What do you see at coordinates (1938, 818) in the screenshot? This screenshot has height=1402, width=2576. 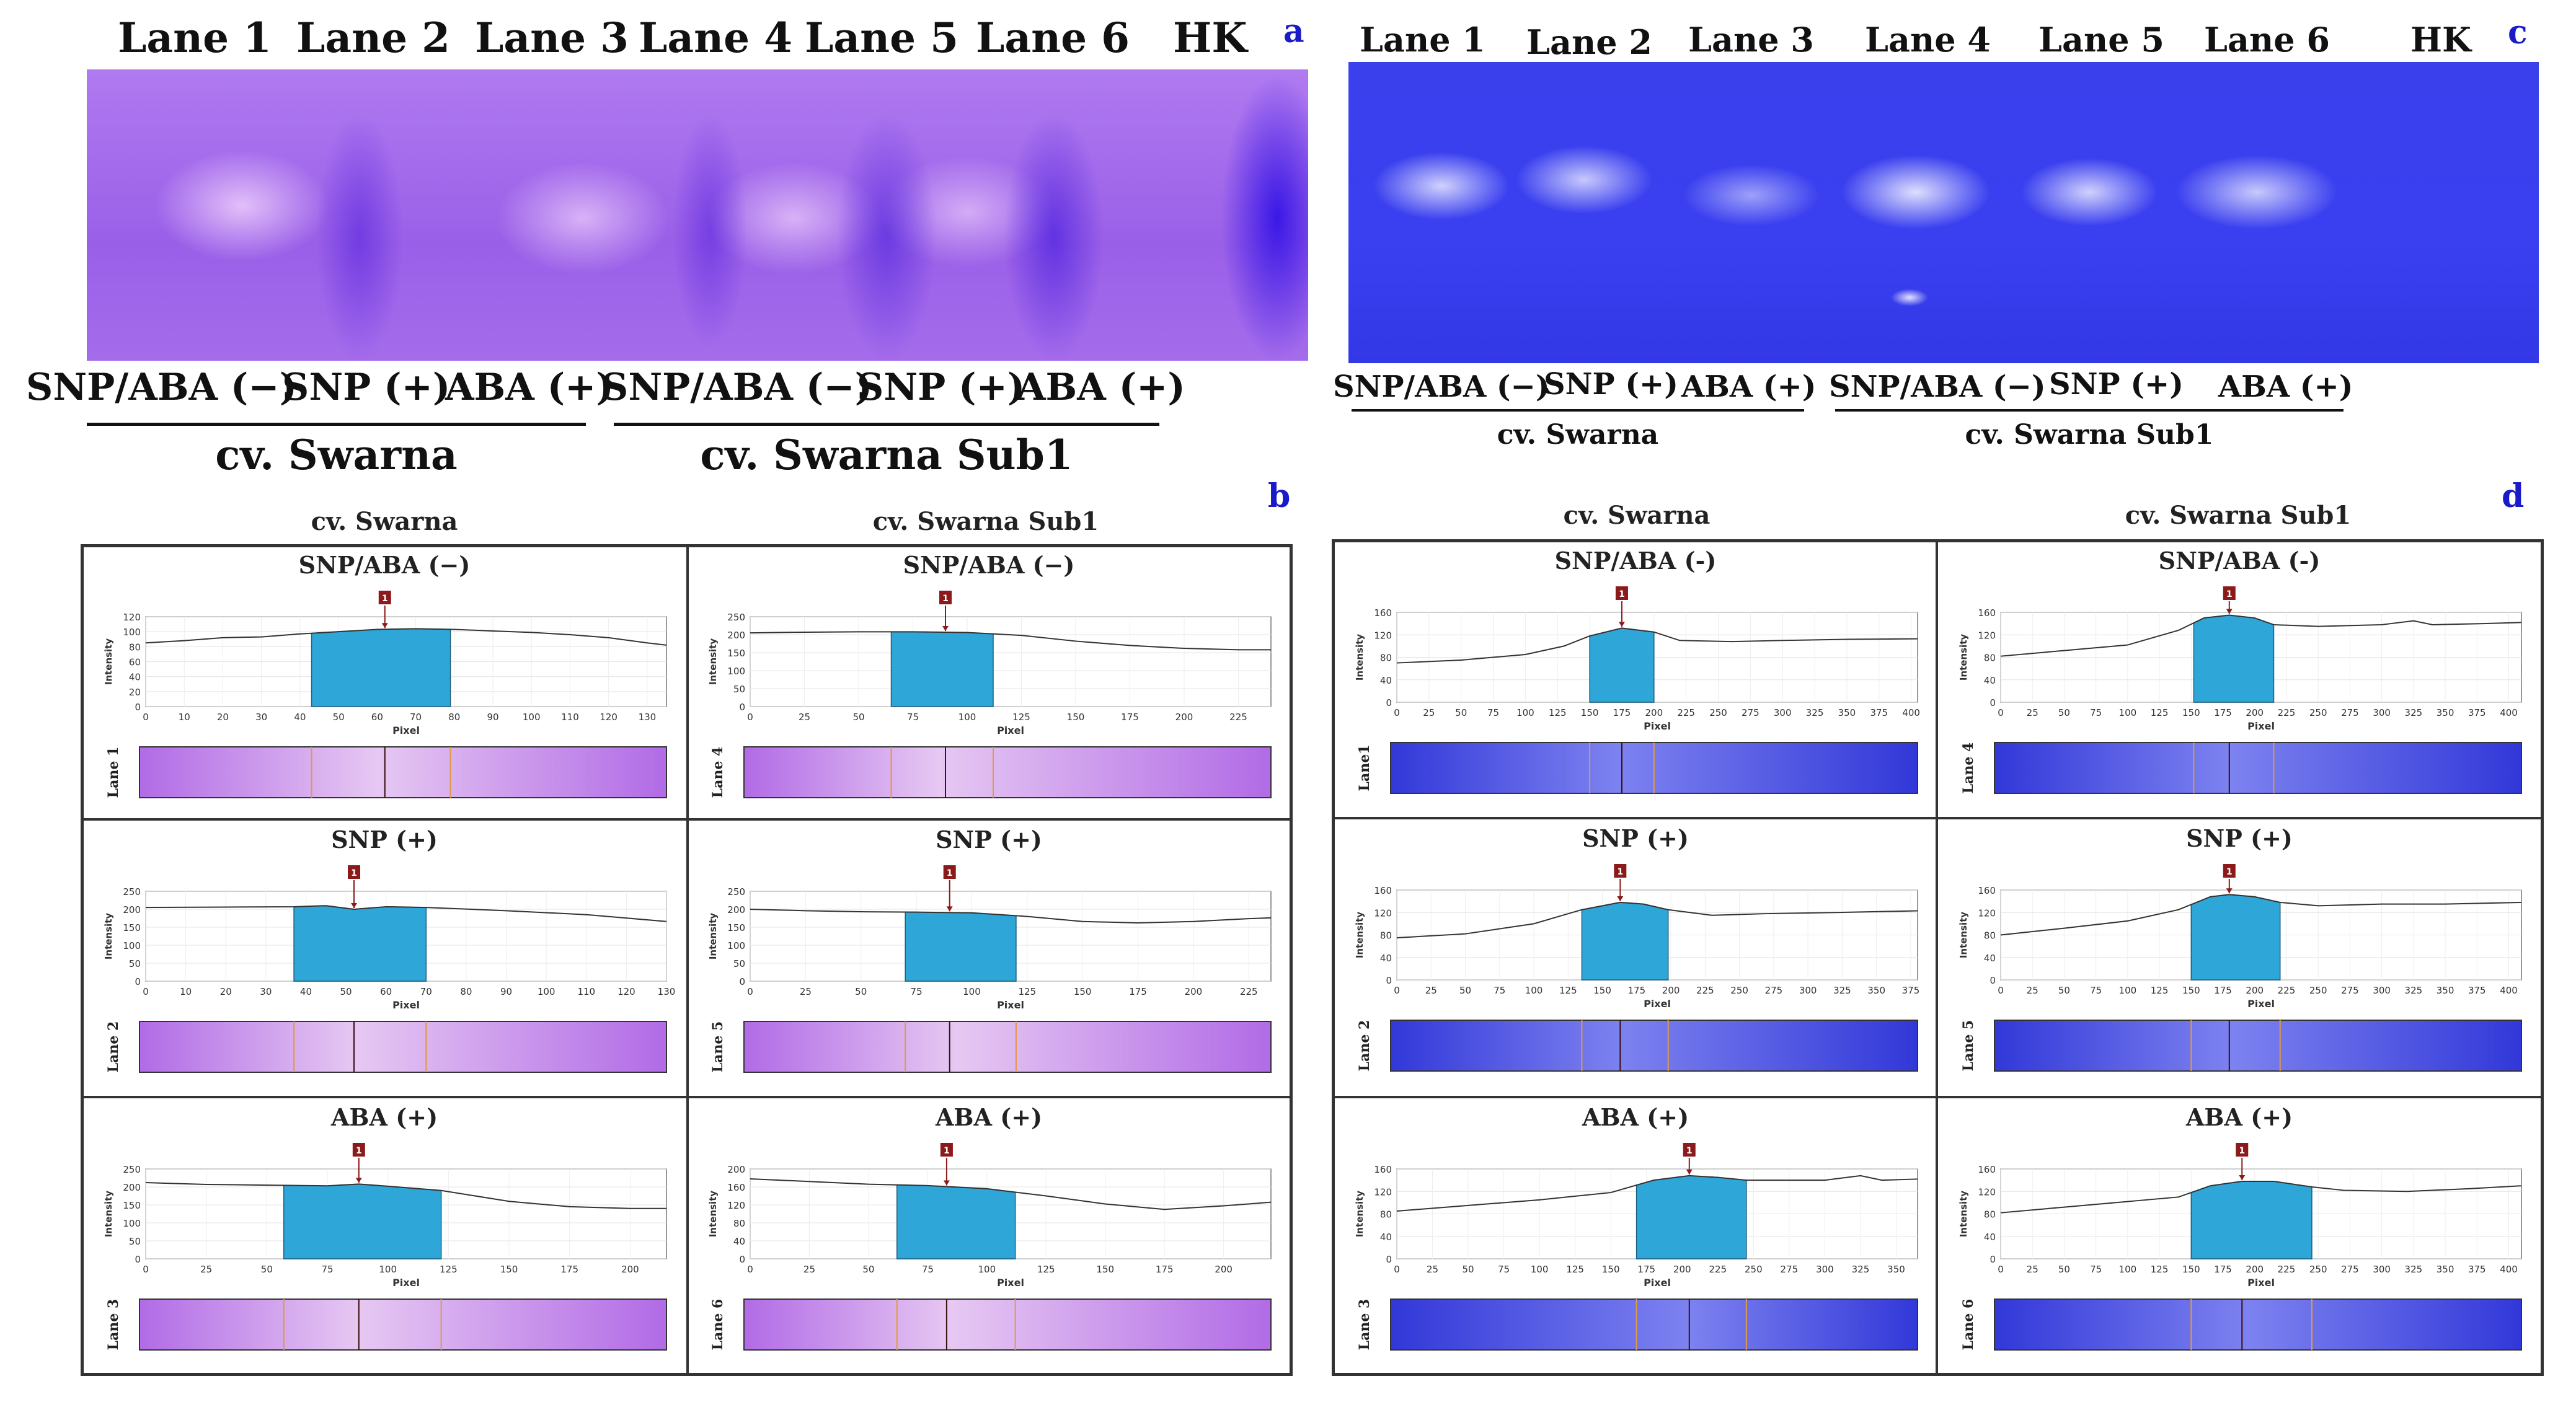 I see `panel-d-divider-h` at bounding box center [1938, 818].